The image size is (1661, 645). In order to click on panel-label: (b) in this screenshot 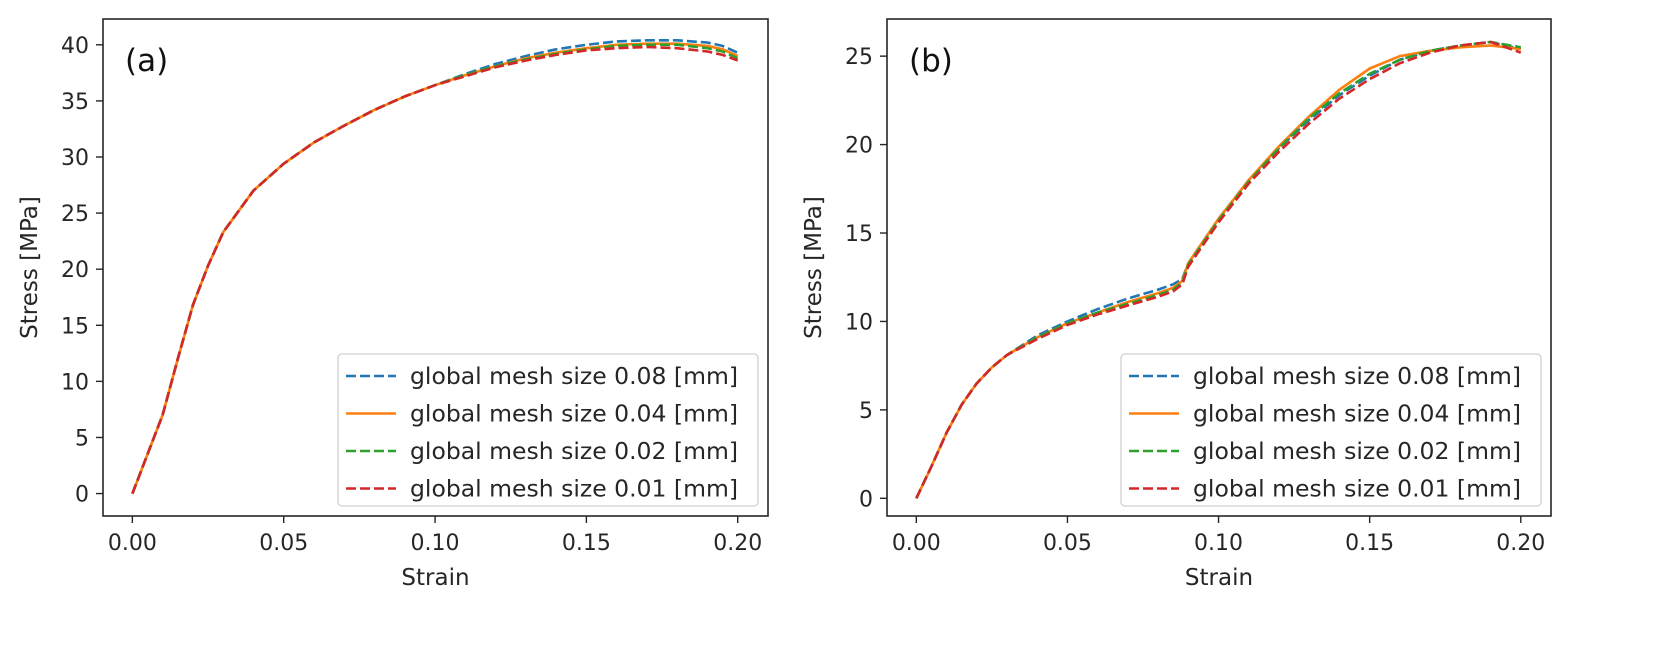, I will do `click(931, 61)`.